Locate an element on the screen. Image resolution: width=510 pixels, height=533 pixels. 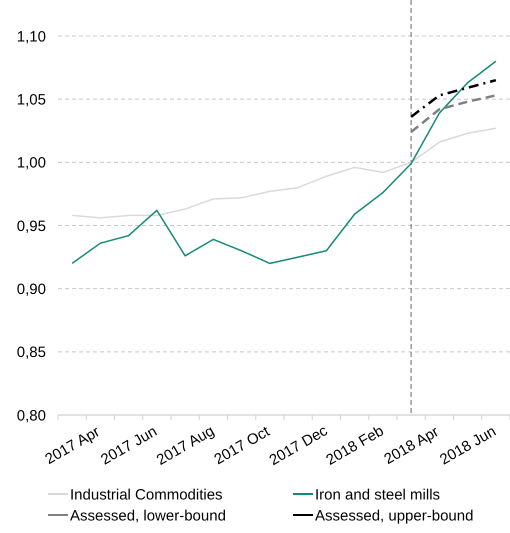
y-tick-label: 1,10 is located at coordinates (31, 37).